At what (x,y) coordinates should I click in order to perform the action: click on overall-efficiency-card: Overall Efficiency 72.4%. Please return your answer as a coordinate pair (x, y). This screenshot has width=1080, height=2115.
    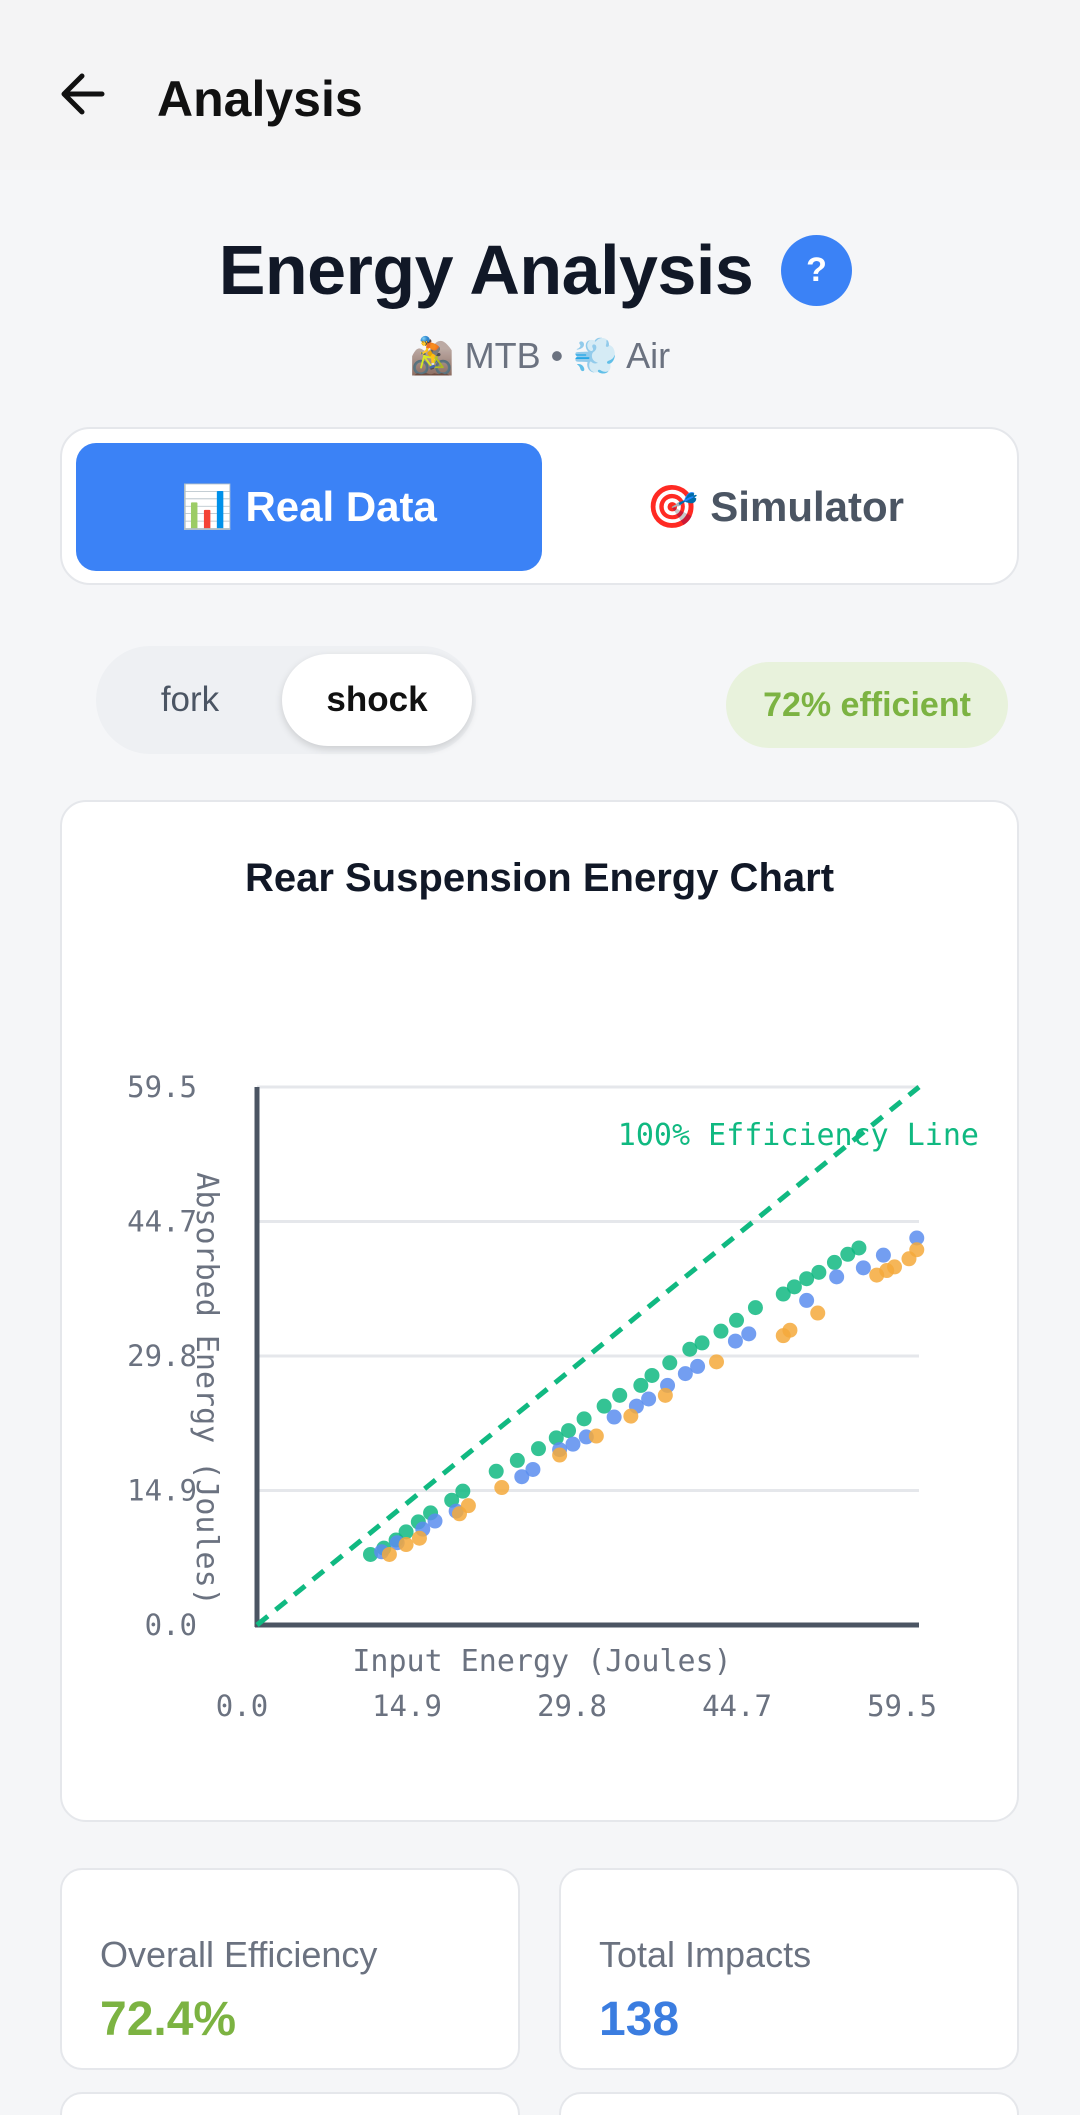
    Looking at the image, I should click on (290, 1969).